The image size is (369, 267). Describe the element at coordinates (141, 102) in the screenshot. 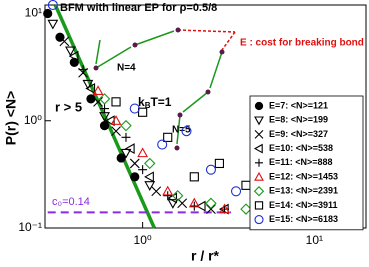

I see `annotation: k` at that location.